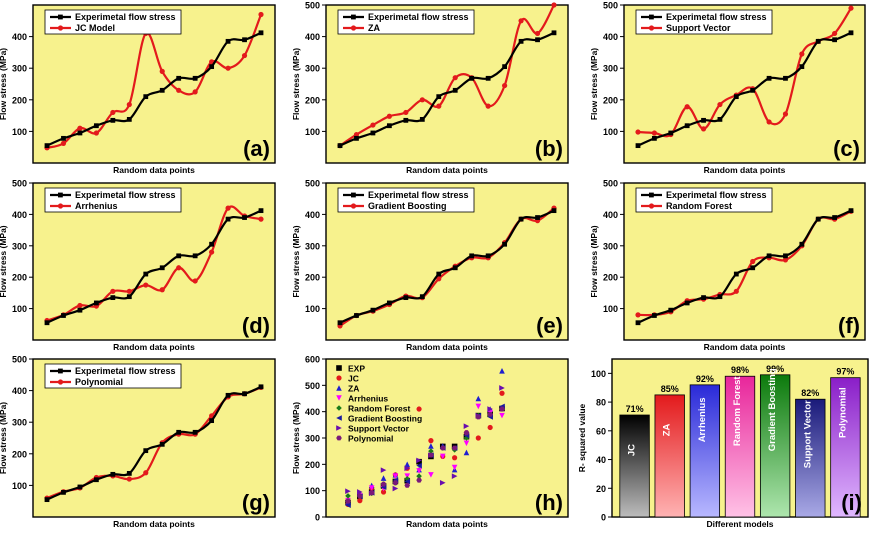  I want to click on bar-value-label: 82%, so click(810, 393).